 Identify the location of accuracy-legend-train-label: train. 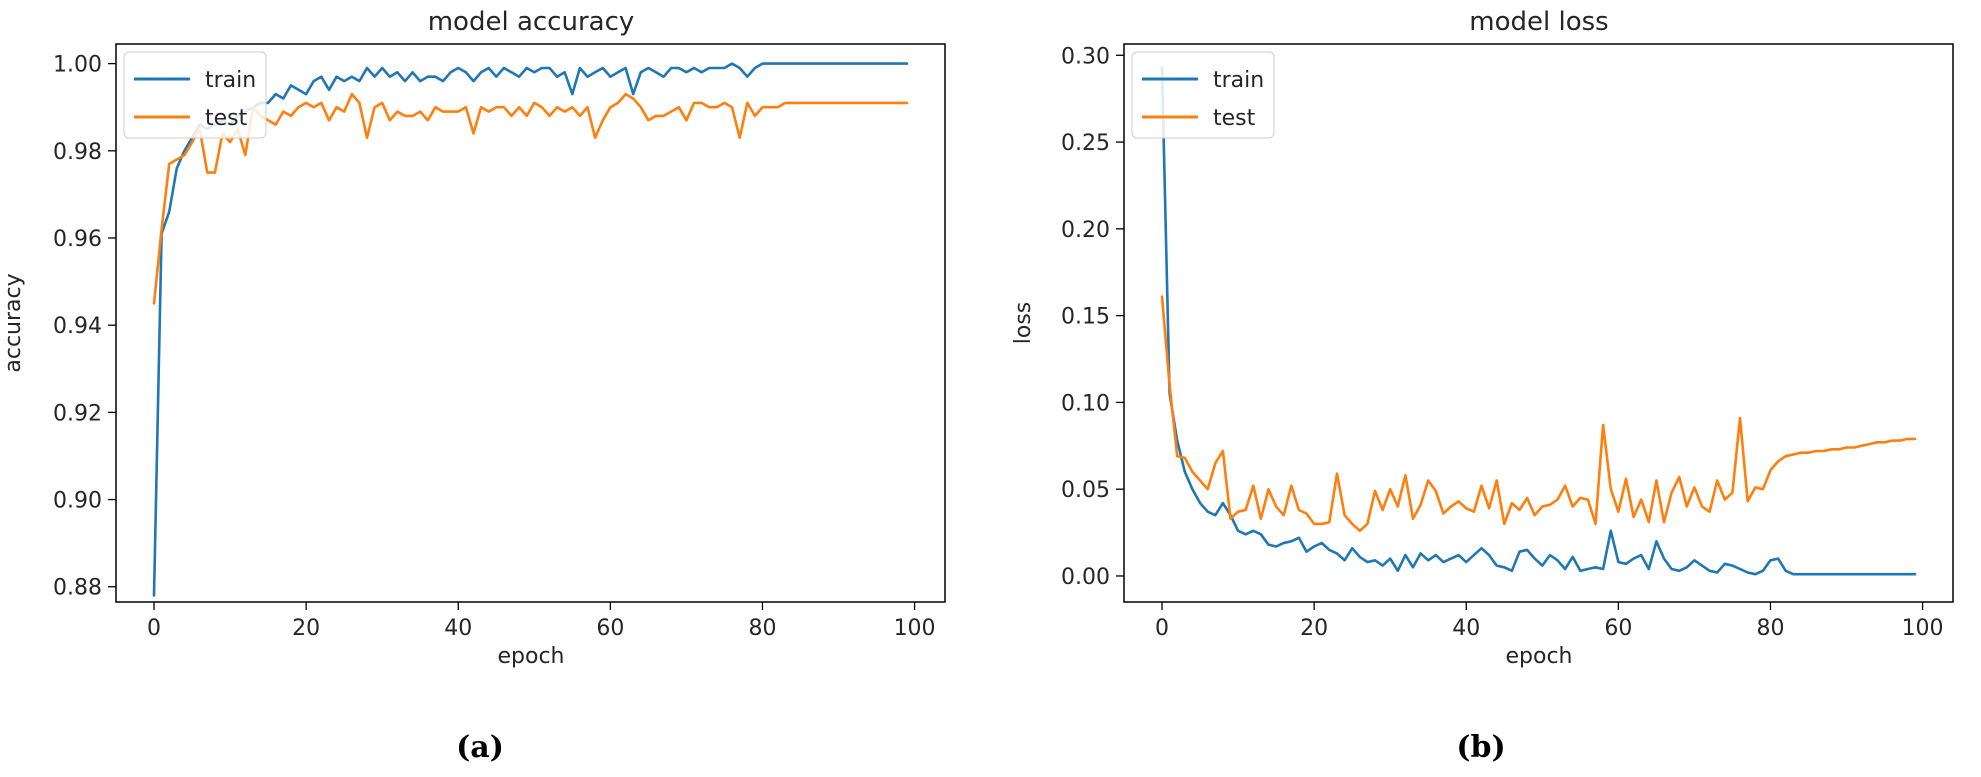
(230, 80).